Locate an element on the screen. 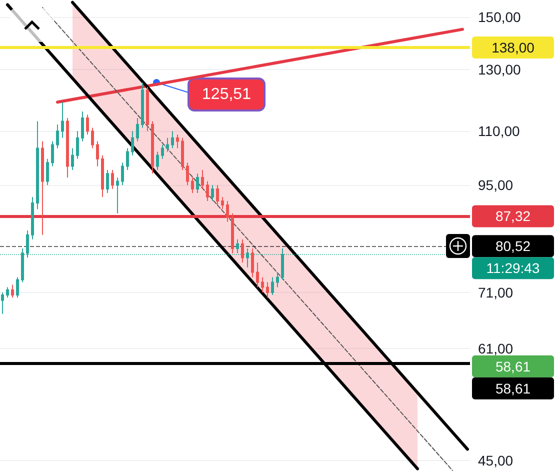 This screenshot has width=558, height=473. ref-line-label: 87,32 is located at coordinates (513, 216).